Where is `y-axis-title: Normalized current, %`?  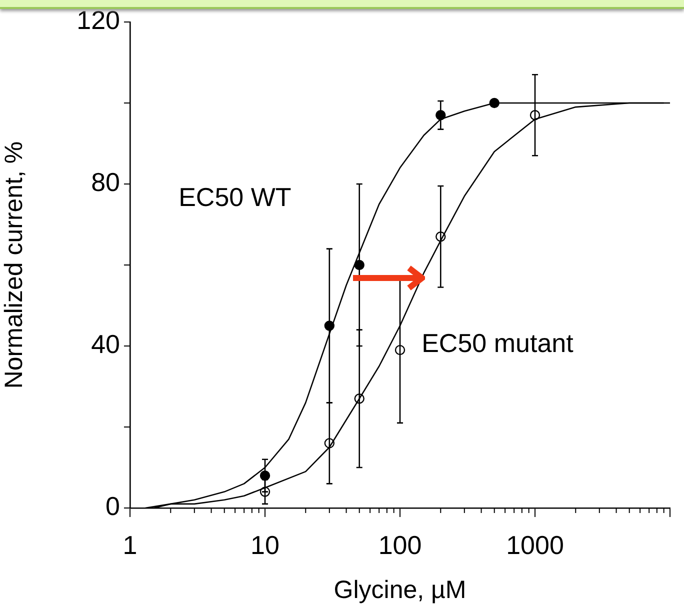 y-axis-title: Normalized current, % is located at coordinates (14, 265).